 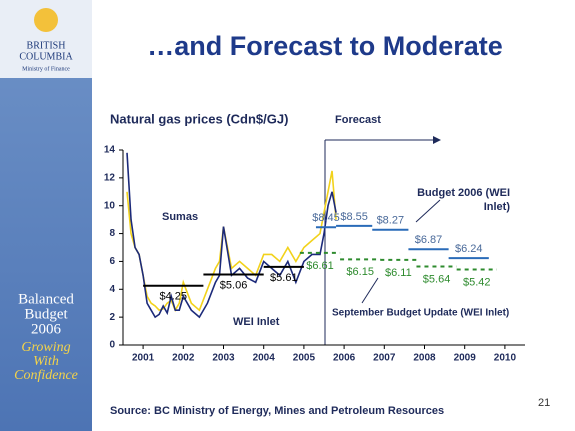 What do you see at coordinates (112, 289) in the screenshot?
I see `y-tick-label: 4` at bounding box center [112, 289].